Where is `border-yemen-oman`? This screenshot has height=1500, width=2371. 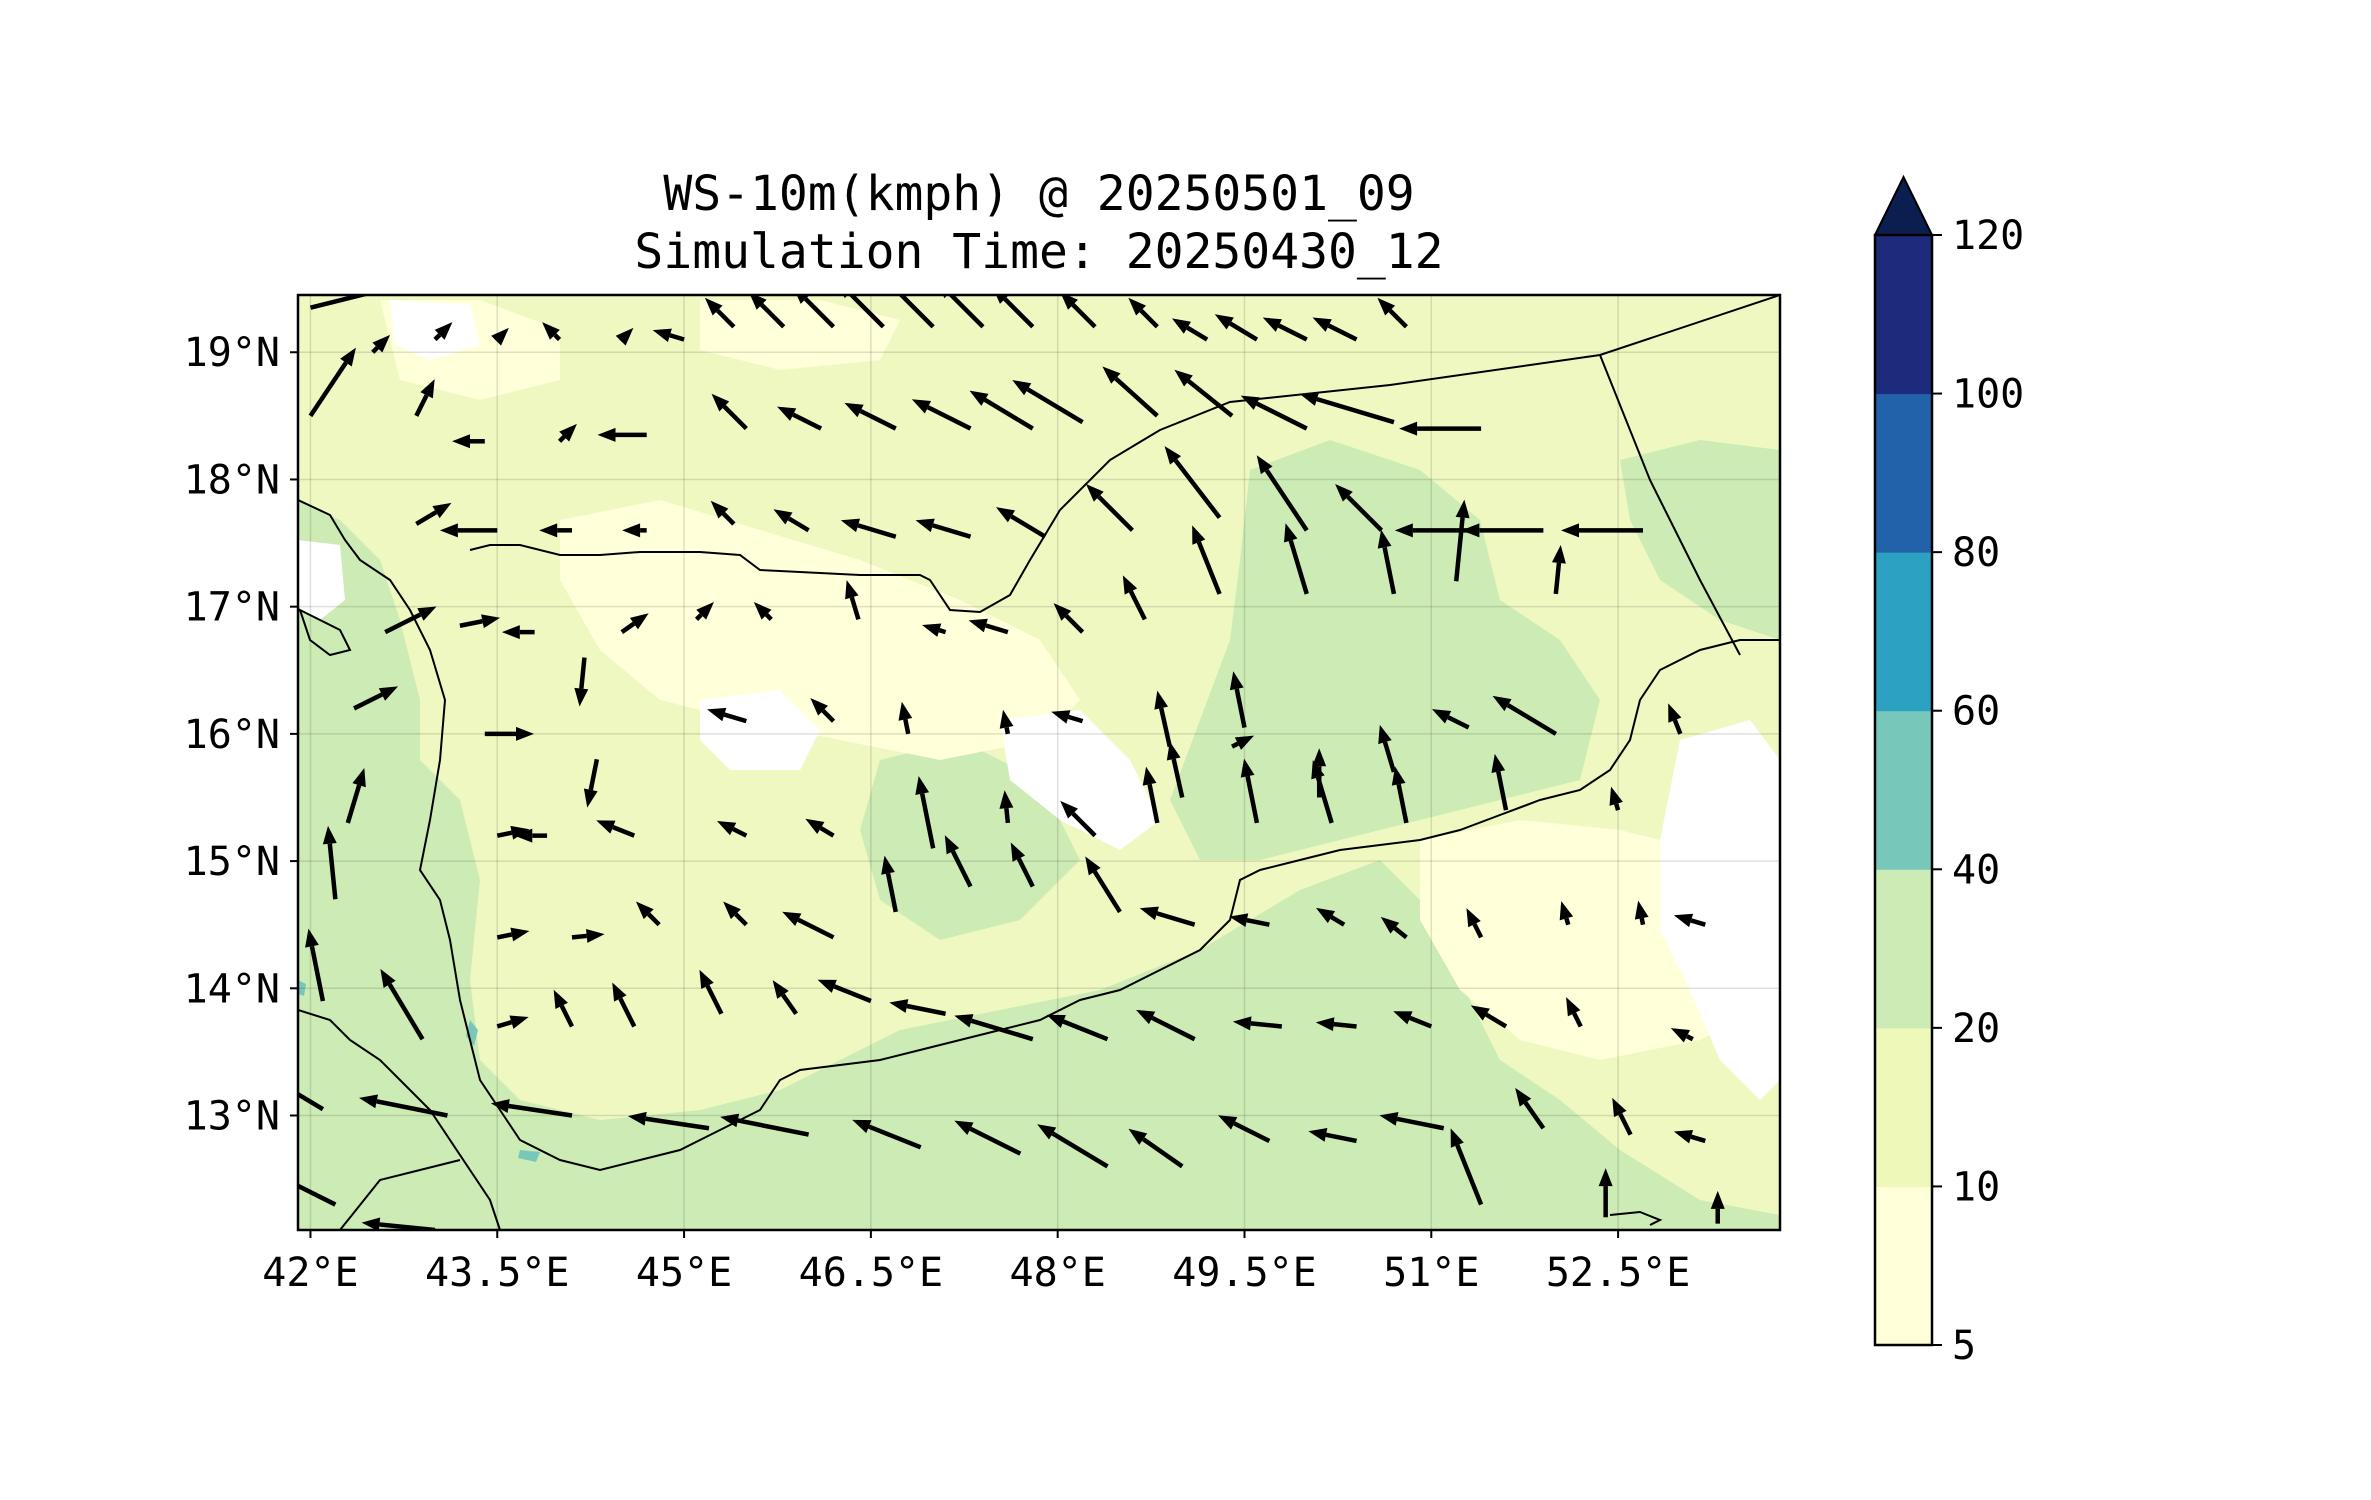
border-yemen-oman is located at coordinates (1670, 505).